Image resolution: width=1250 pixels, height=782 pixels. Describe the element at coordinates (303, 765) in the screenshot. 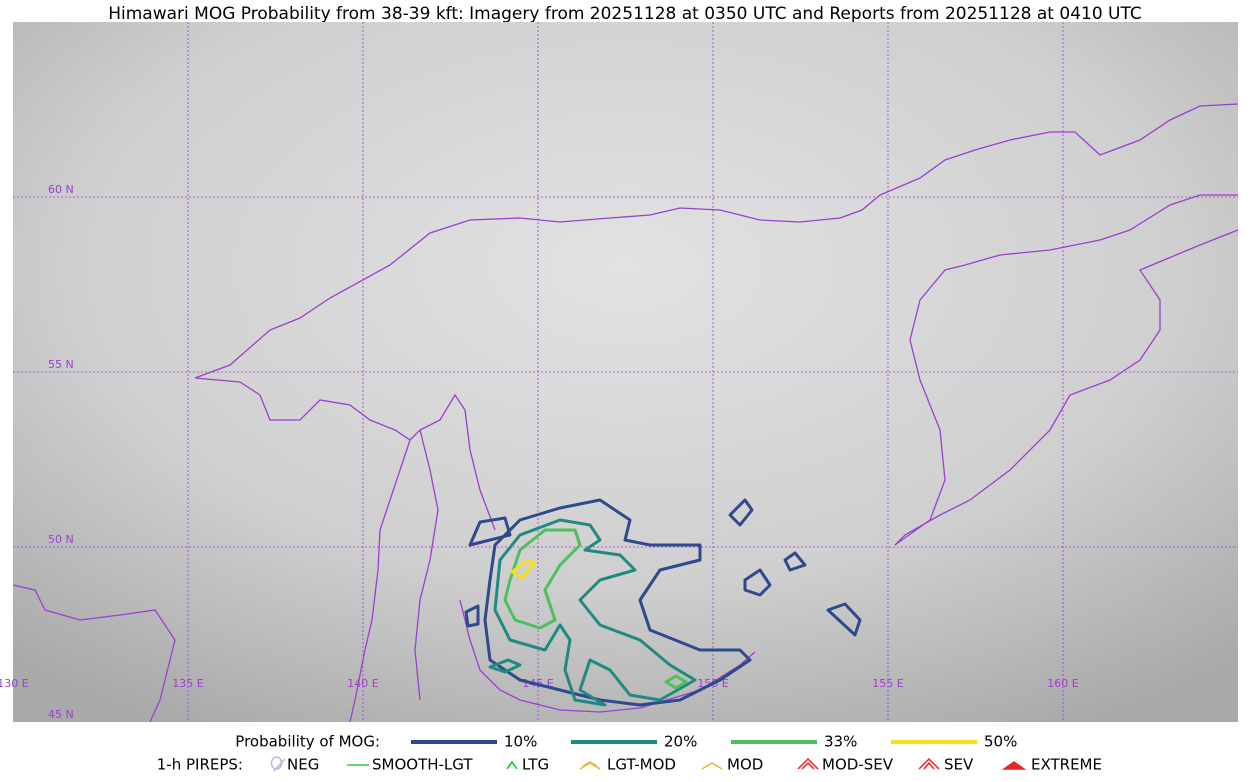

I see `pirep-label: NEG` at that location.